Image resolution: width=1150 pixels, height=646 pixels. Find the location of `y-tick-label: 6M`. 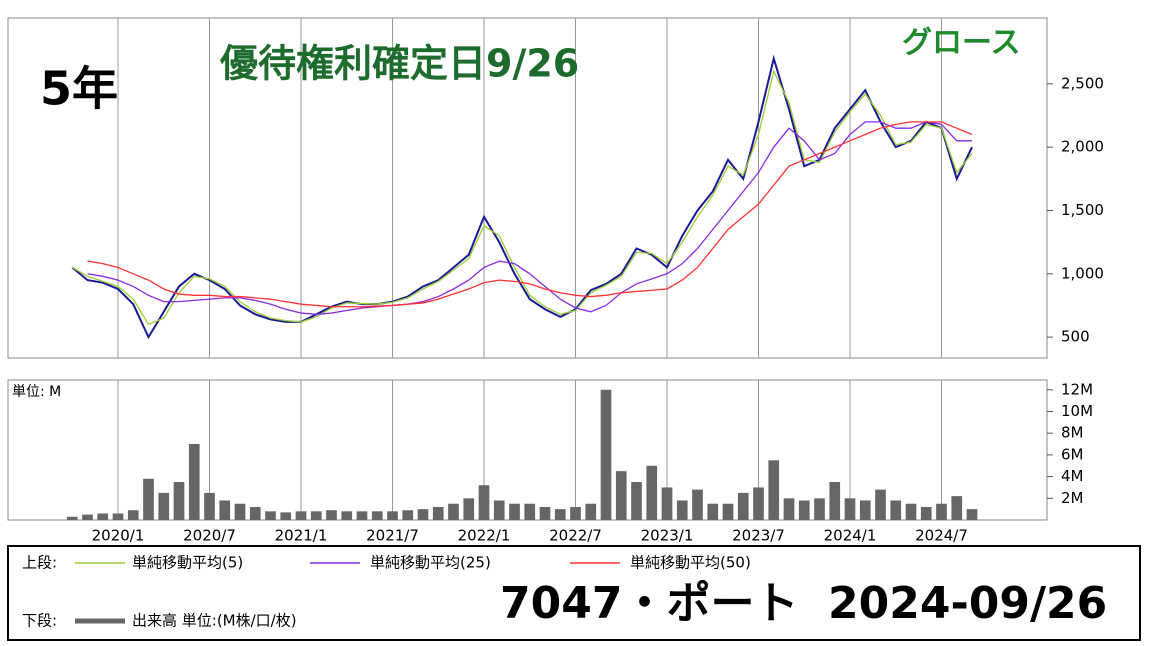

y-tick-label: 6M is located at coordinates (1072, 454).